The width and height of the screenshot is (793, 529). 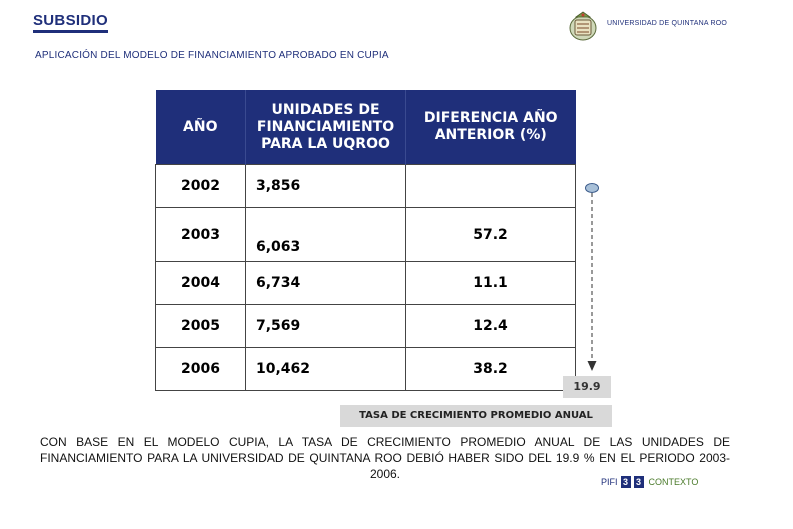 I want to click on average-rate-value: 19.9, so click(x=587, y=387).